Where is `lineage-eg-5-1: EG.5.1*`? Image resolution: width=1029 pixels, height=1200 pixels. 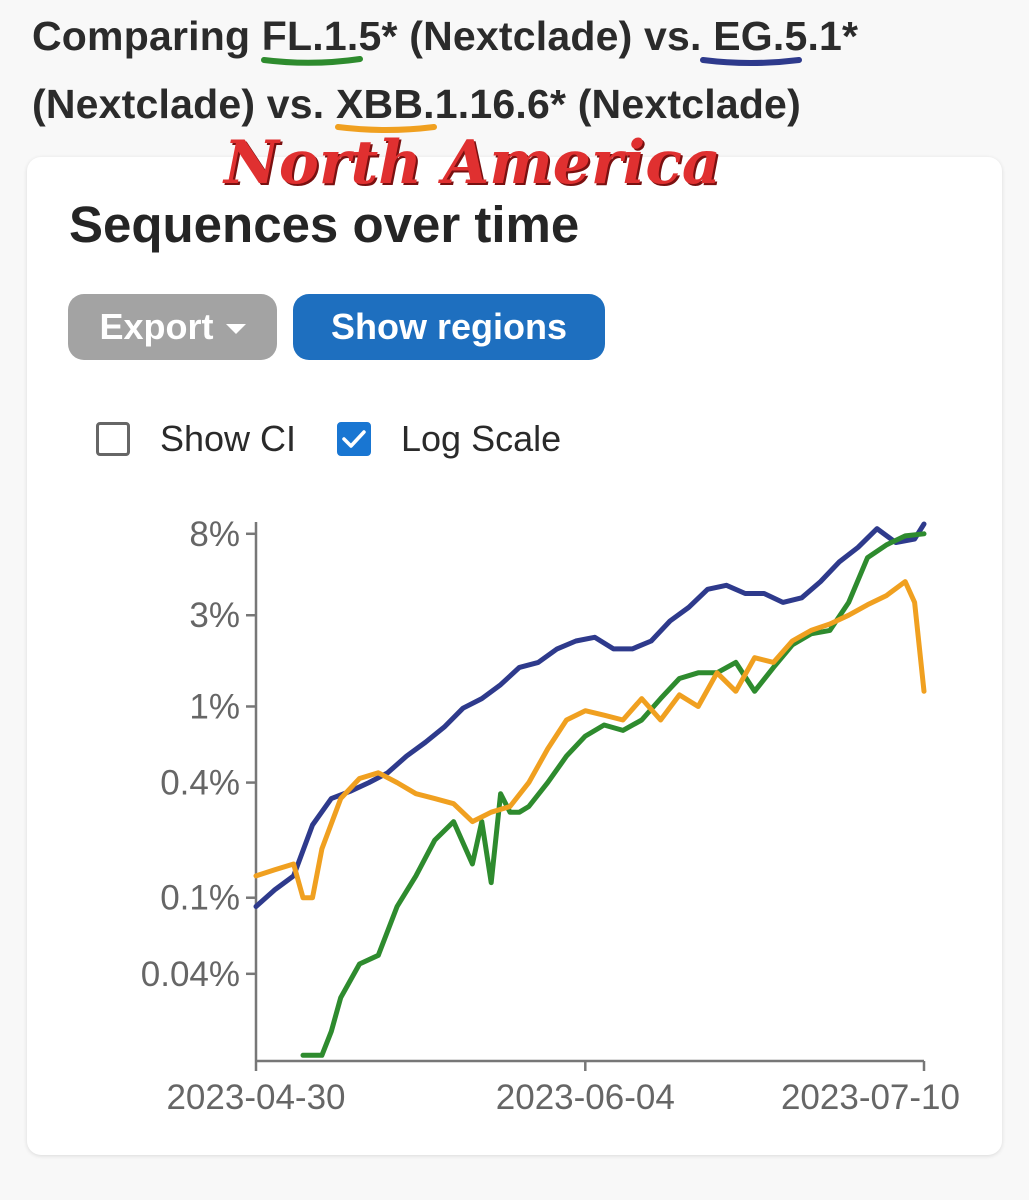 lineage-eg-5-1: EG.5.1* is located at coordinates (779, 36).